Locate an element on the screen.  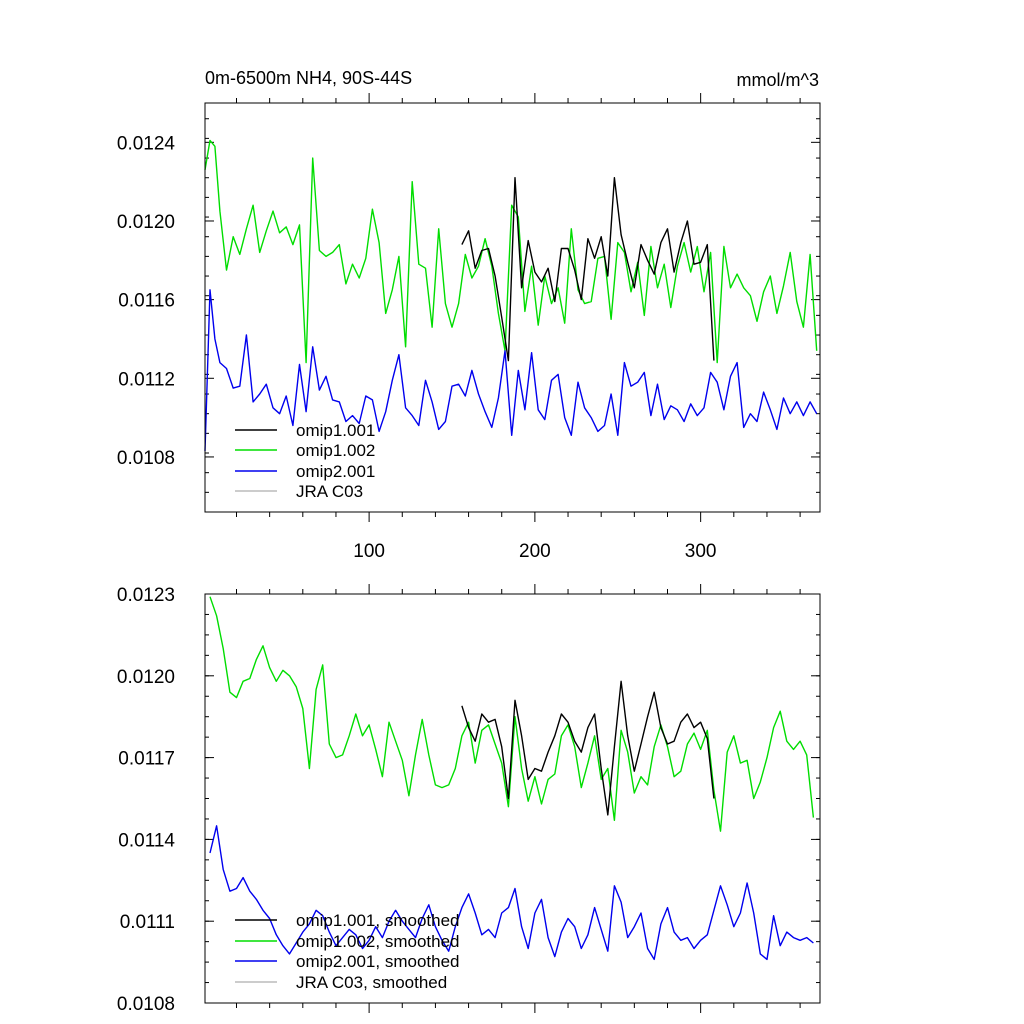
legend-label-omip1-001-smoothed: omip1.001, smoothed is located at coordinates (378, 920).